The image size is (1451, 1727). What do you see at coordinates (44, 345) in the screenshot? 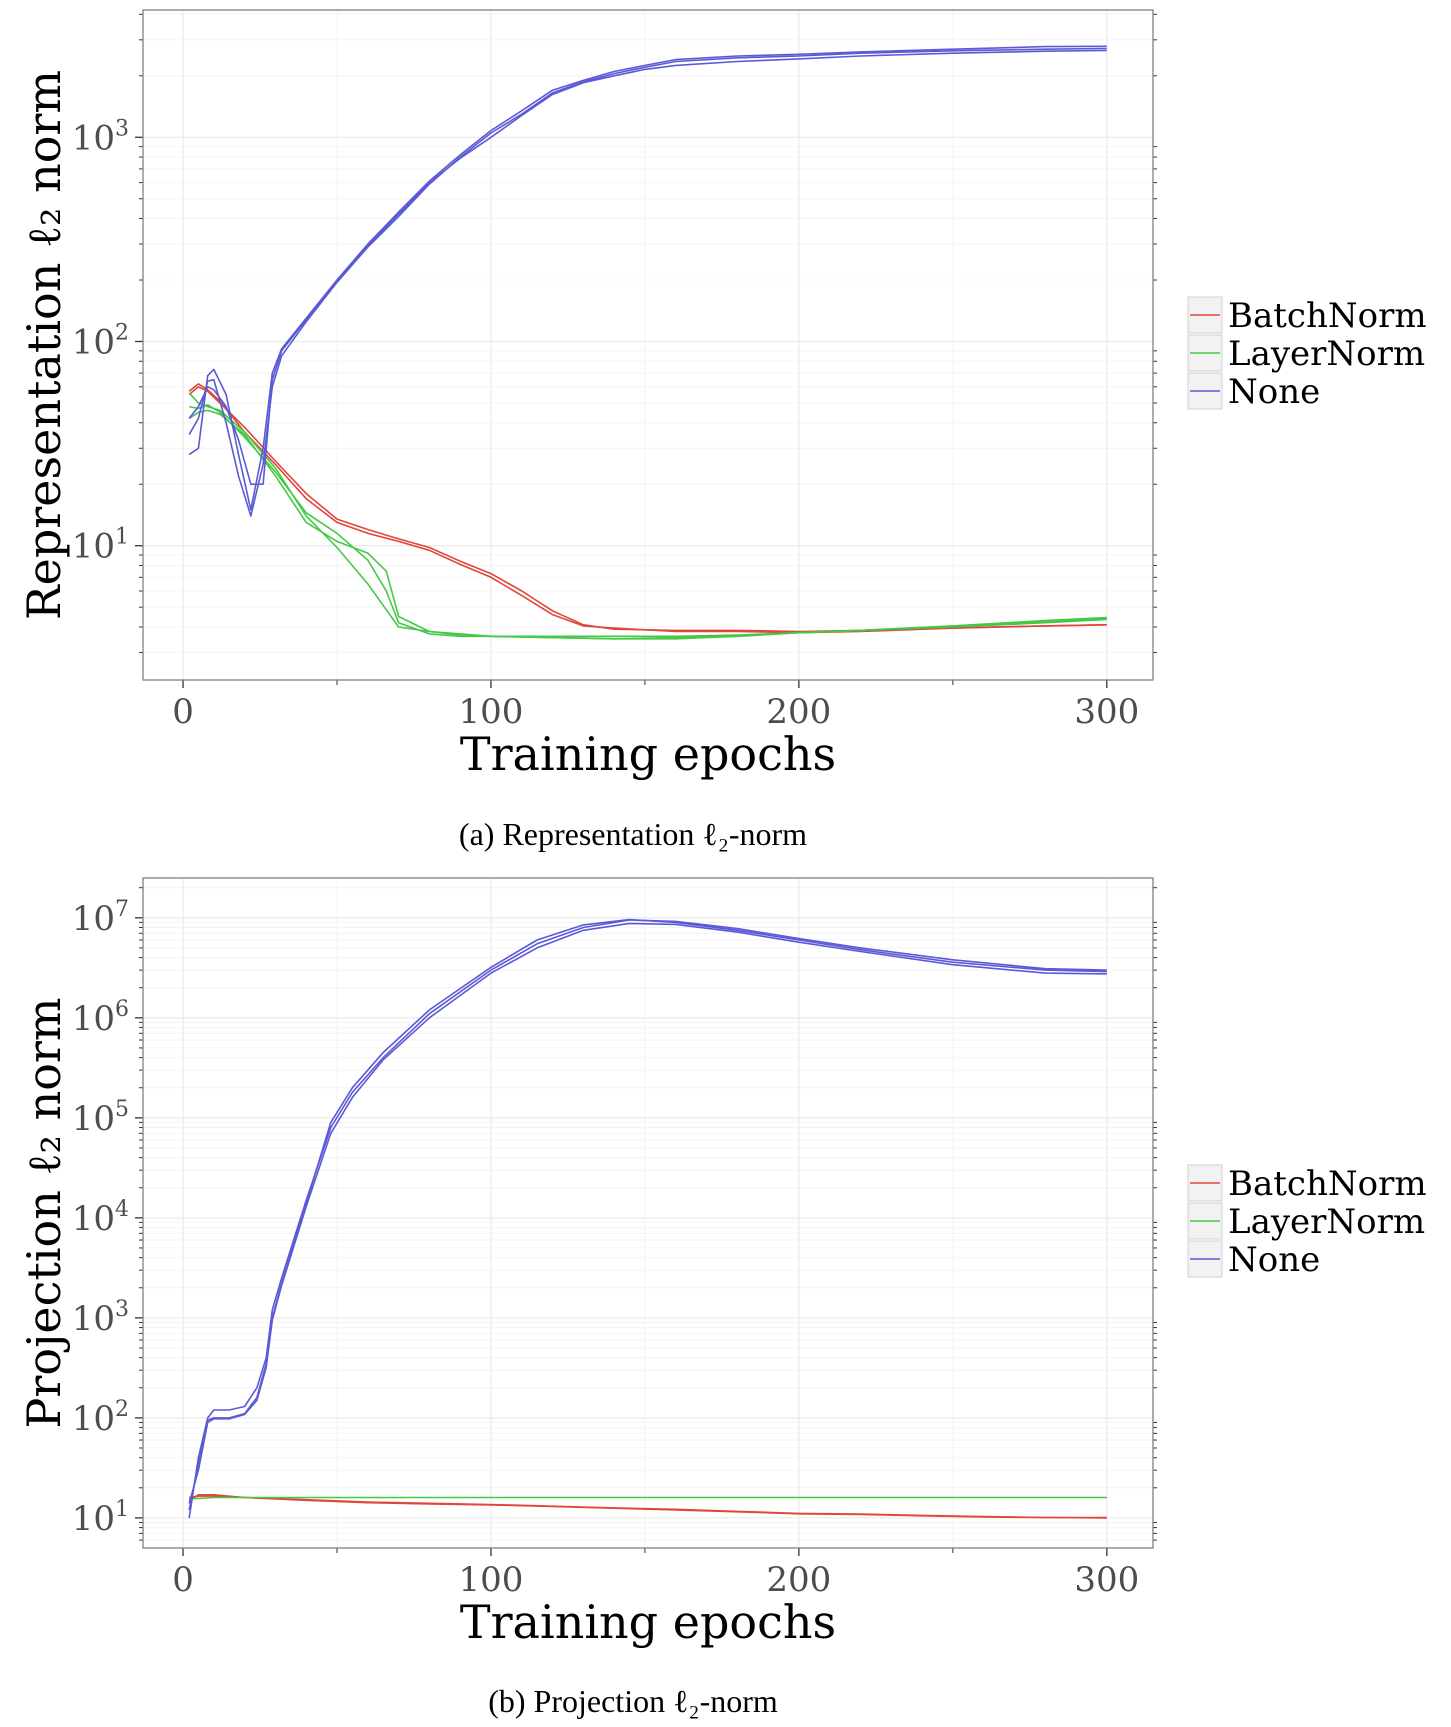
I see `y-axis-label: Representation ℓ₂ norm` at bounding box center [44, 345].